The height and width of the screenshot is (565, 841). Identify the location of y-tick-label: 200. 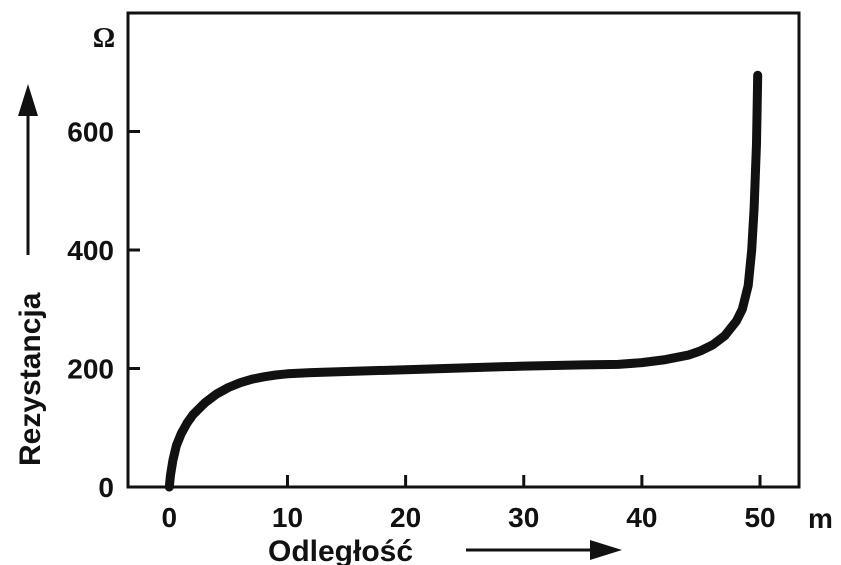
(90, 369).